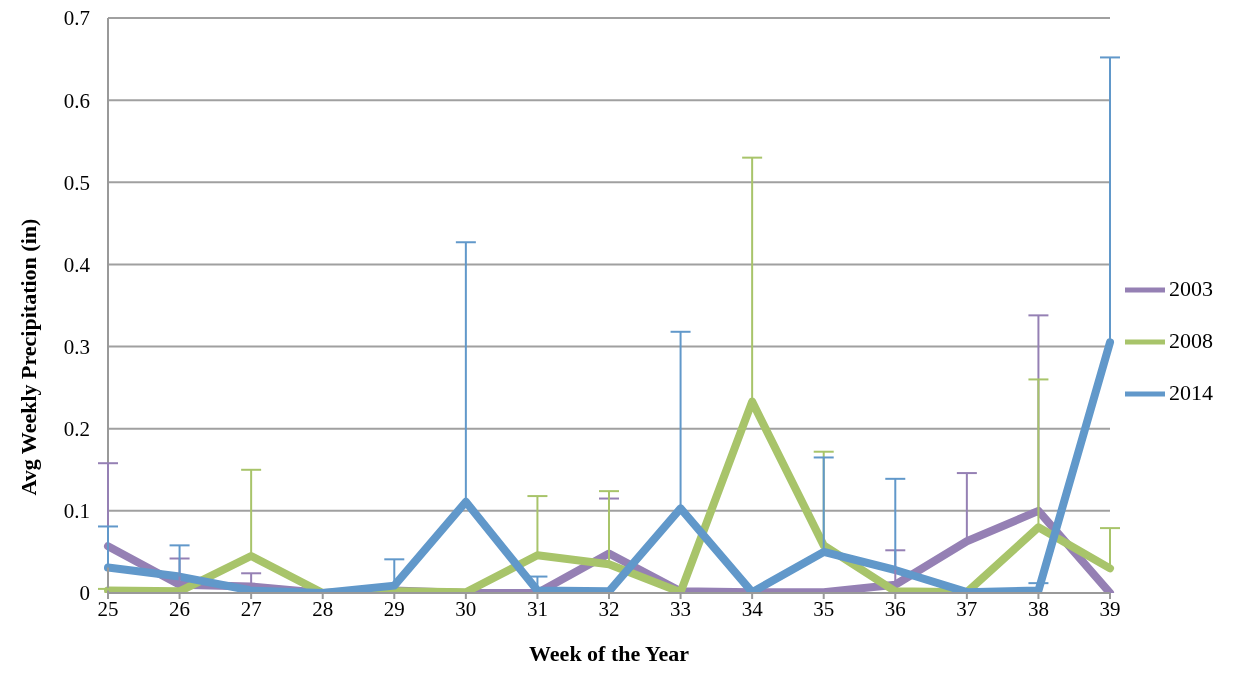 The image size is (1238, 680). Describe the element at coordinates (76, 347) in the screenshot. I see `y-tick-label: 0.3` at that location.